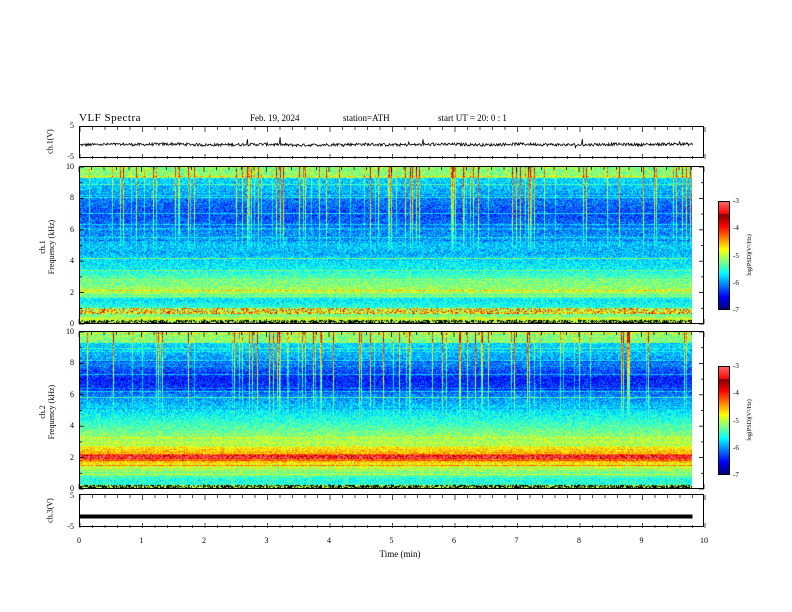  I want to click on ch3-waveform-plot, so click(392, 511).